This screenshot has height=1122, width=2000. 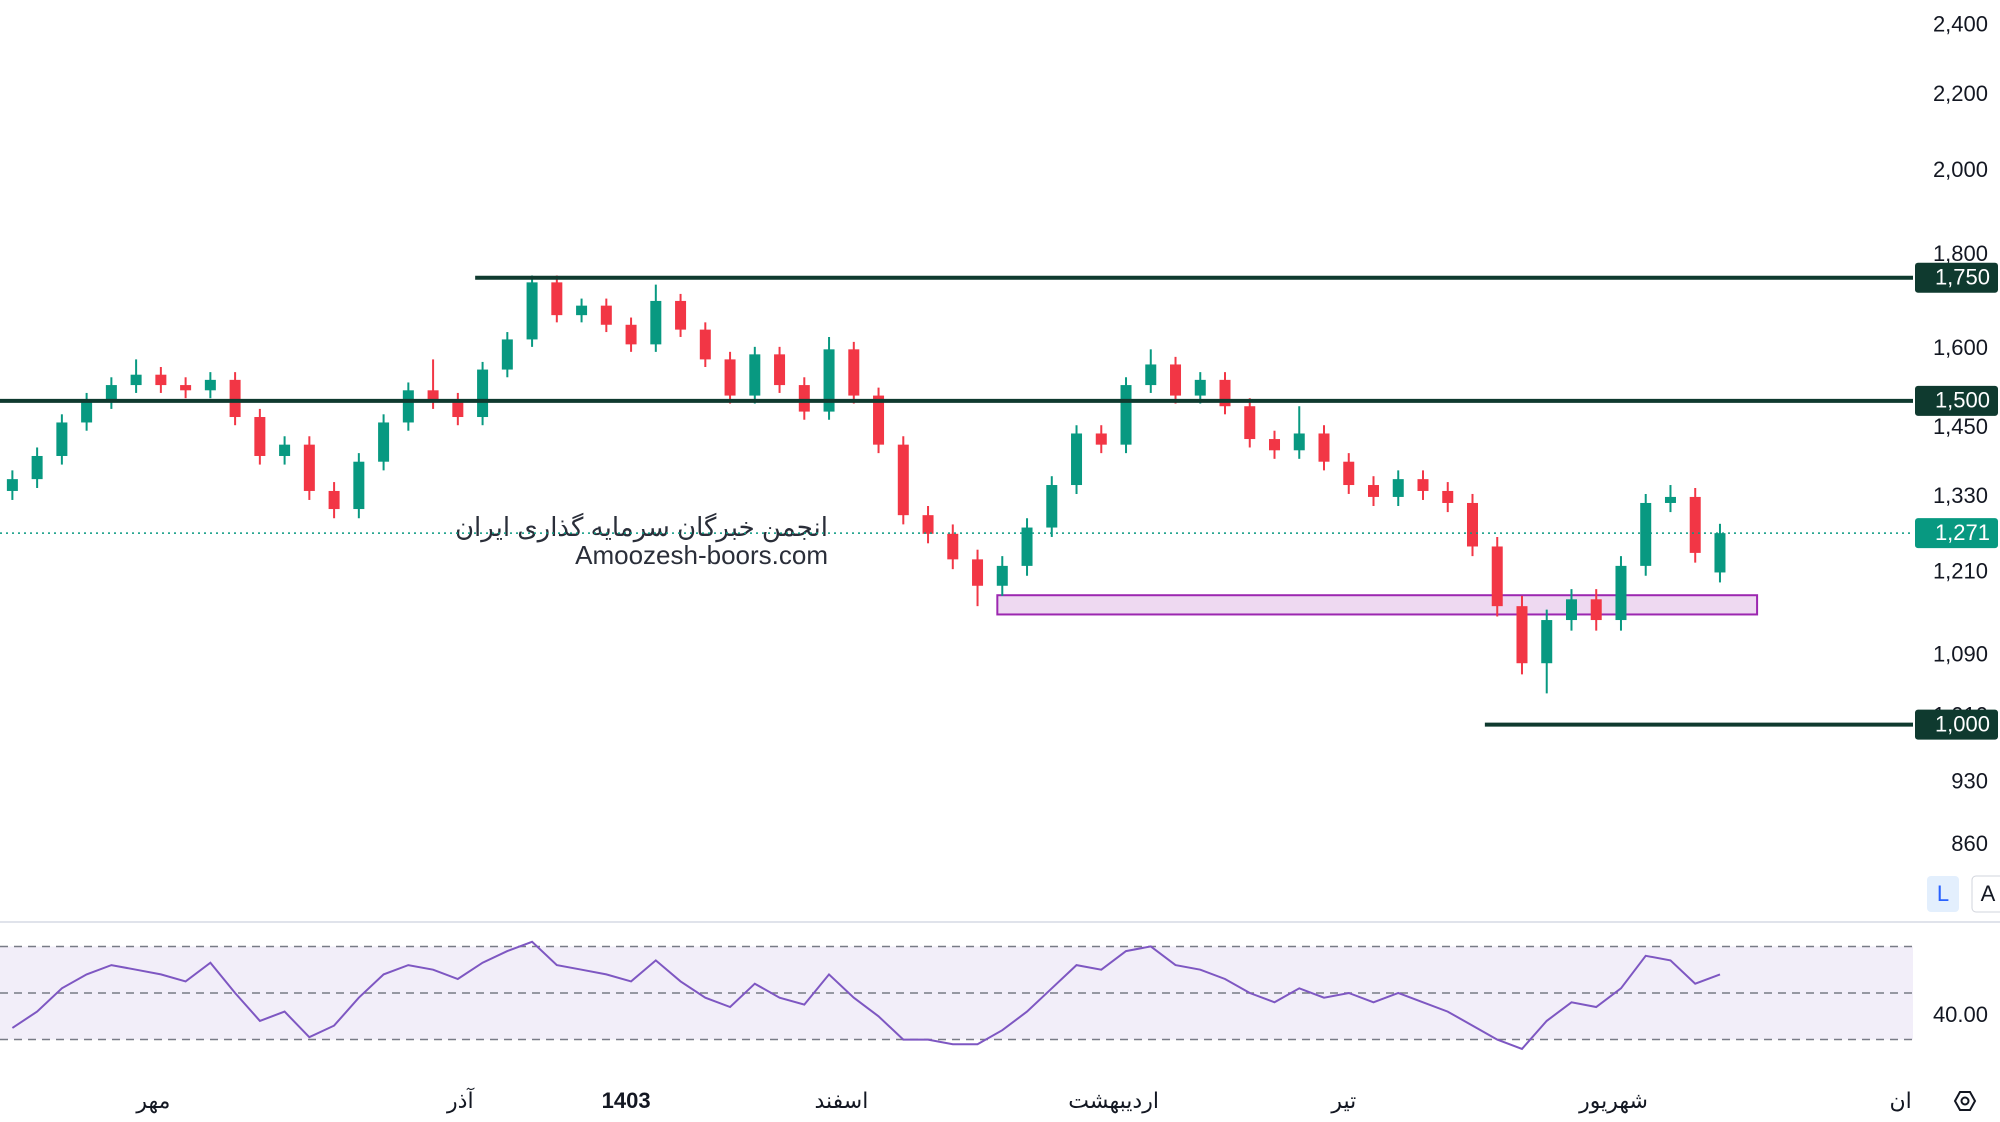 I want to click on settings-icon-center, so click(x=1965, y=1101).